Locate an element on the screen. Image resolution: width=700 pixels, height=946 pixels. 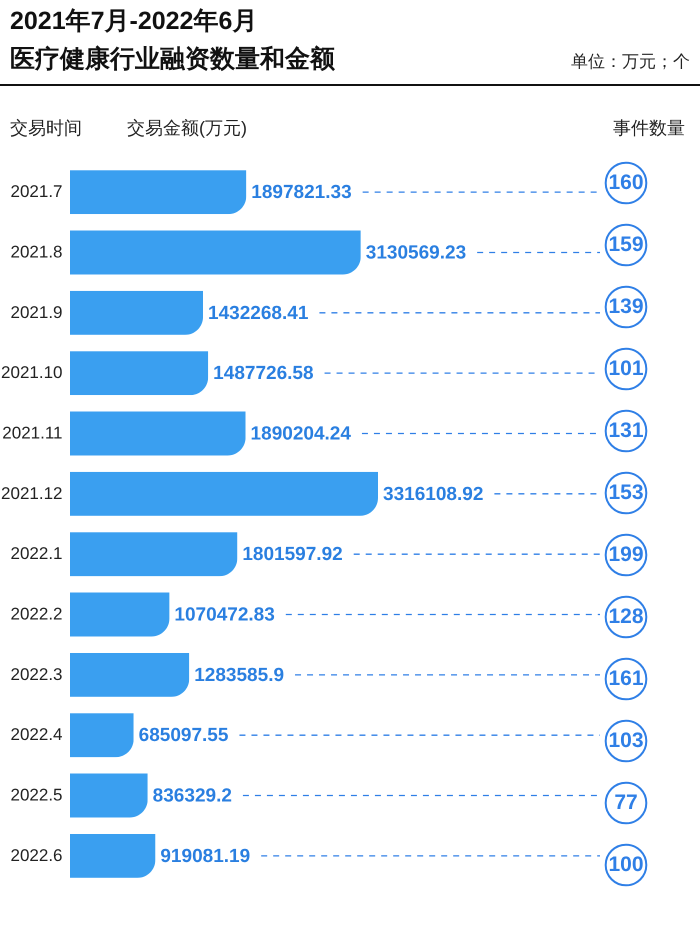
data-label: 139 is located at coordinates (626, 306).